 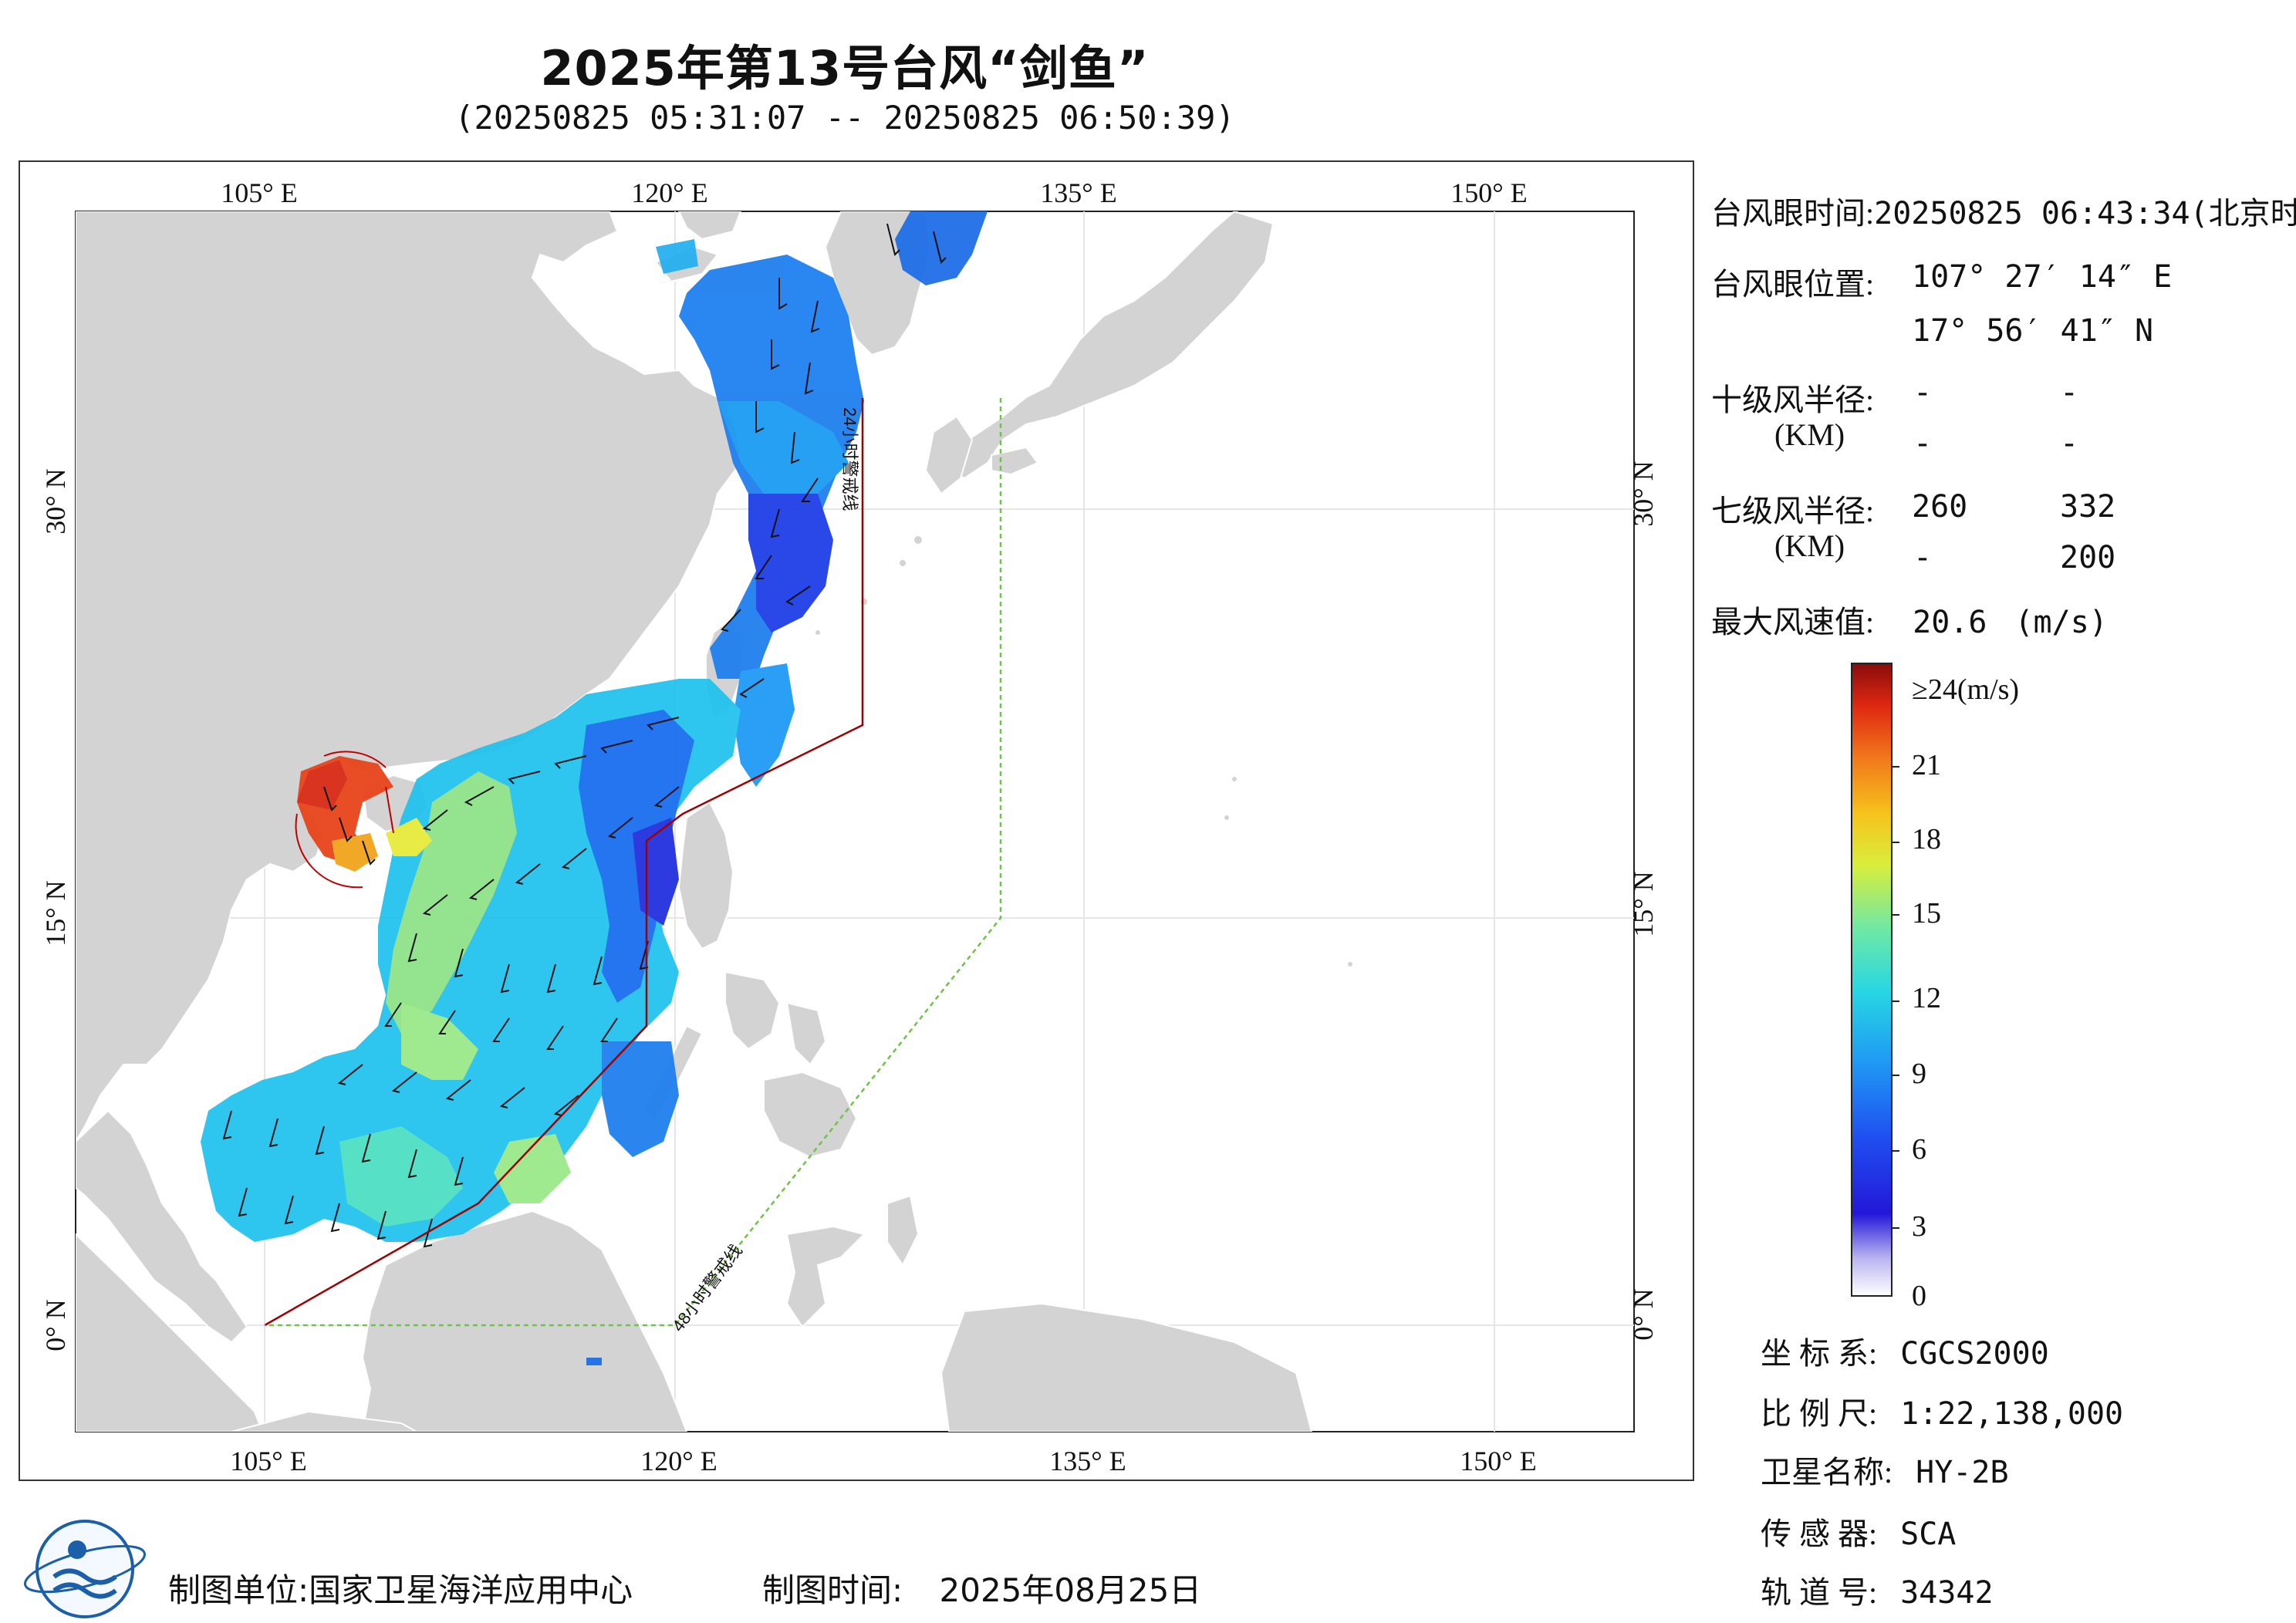 What do you see at coordinates (55, 501) in the screenshot?
I see `lat-label-left-30: 30° N` at bounding box center [55, 501].